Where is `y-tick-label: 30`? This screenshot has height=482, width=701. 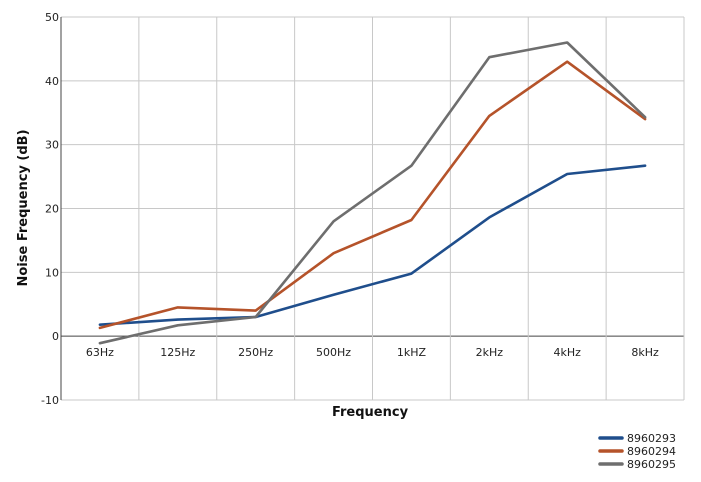 y-tick-label: 30 is located at coordinates (52, 145).